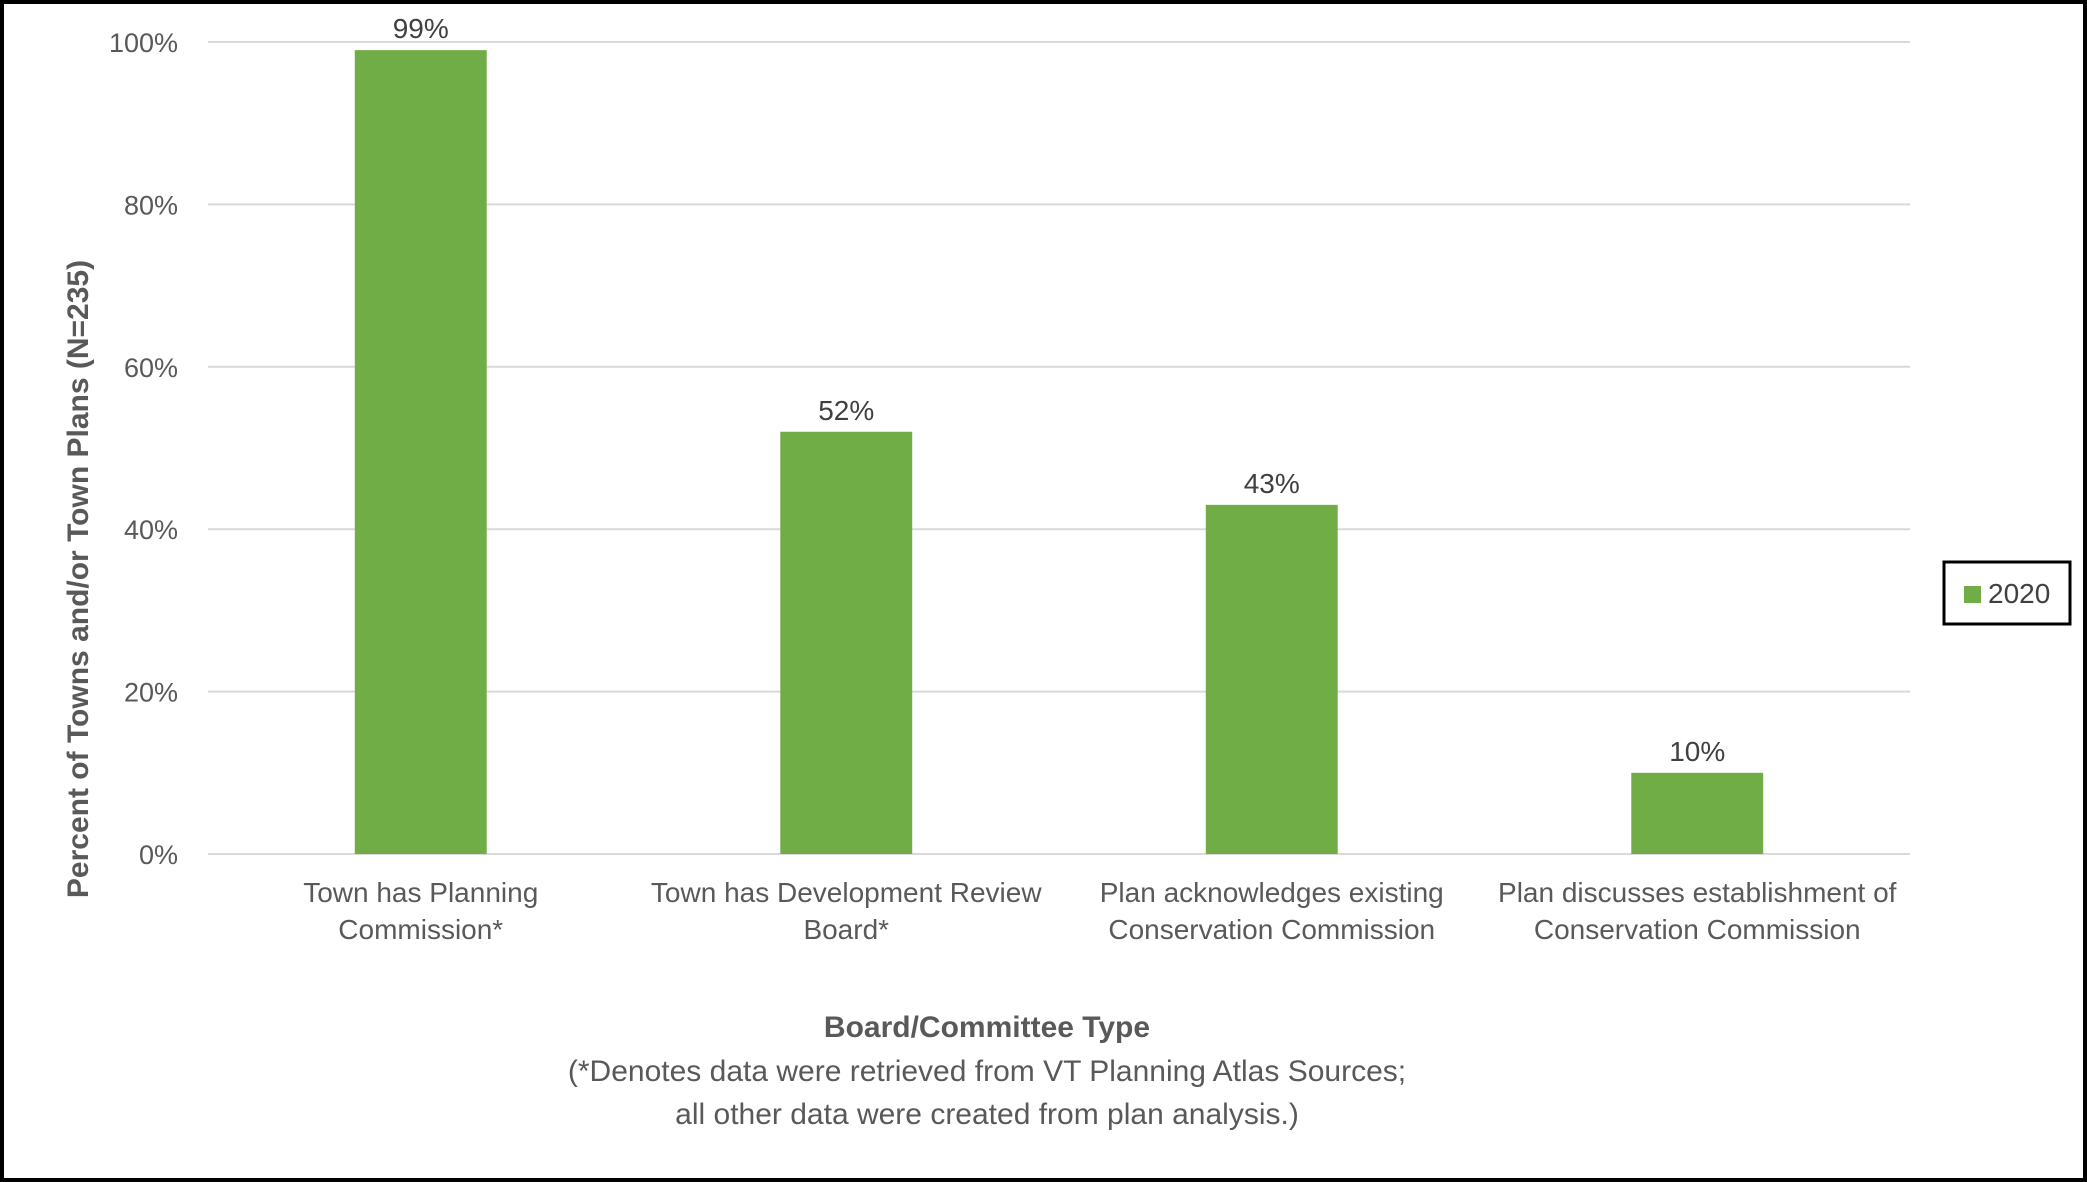 The height and width of the screenshot is (1182, 2087). Describe the element at coordinates (987, 1027) in the screenshot. I see `x-axis-title: Board/Committee Type` at that location.